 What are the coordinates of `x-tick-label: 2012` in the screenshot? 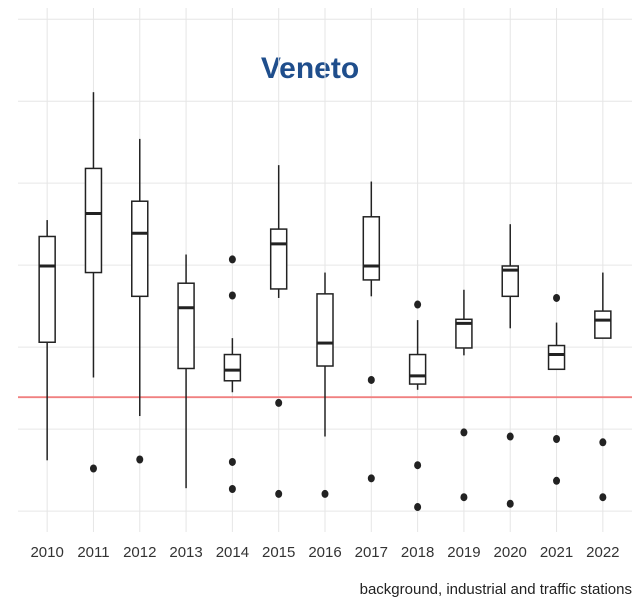 It's located at (139, 552).